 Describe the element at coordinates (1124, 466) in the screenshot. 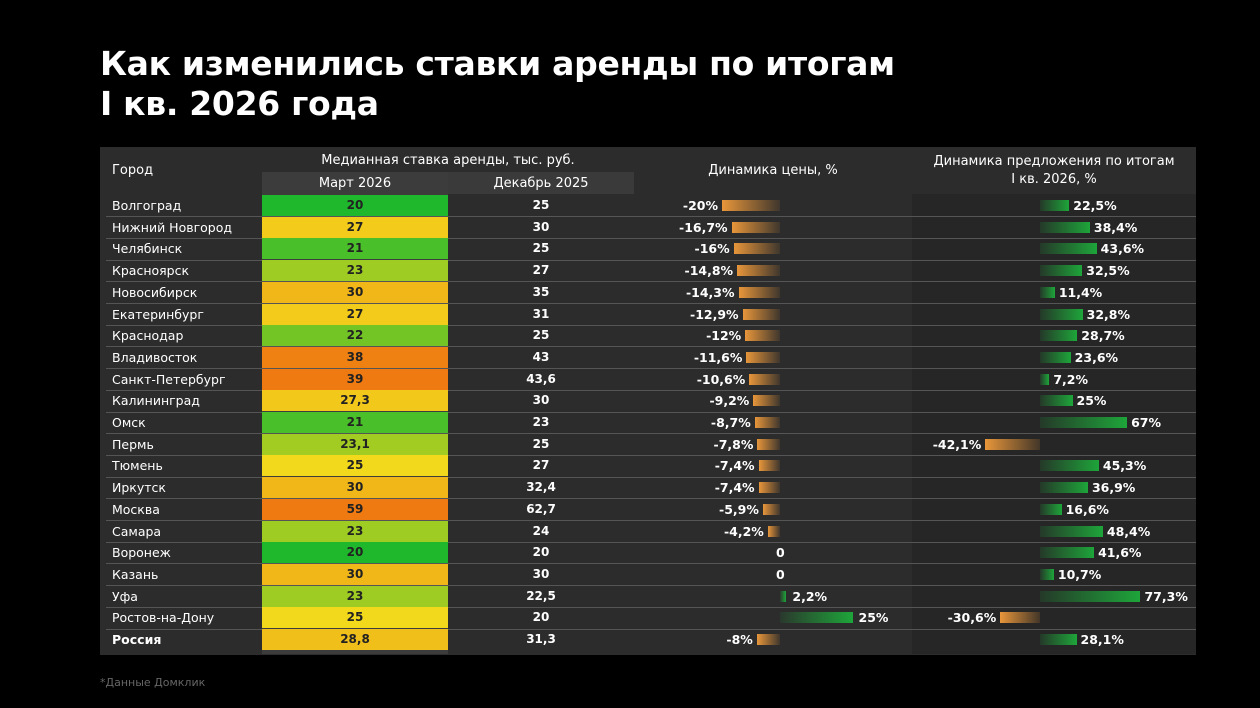

I see `supply-change-value: 45,3%` at that location.